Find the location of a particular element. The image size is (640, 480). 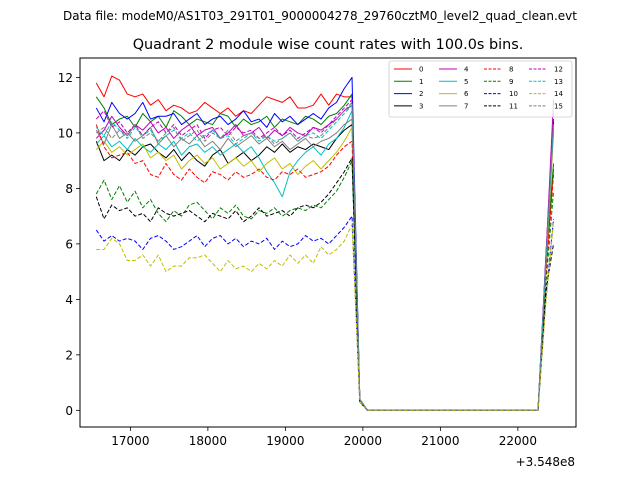

legend-label-9: 9 is located at coordinates (511, 82).